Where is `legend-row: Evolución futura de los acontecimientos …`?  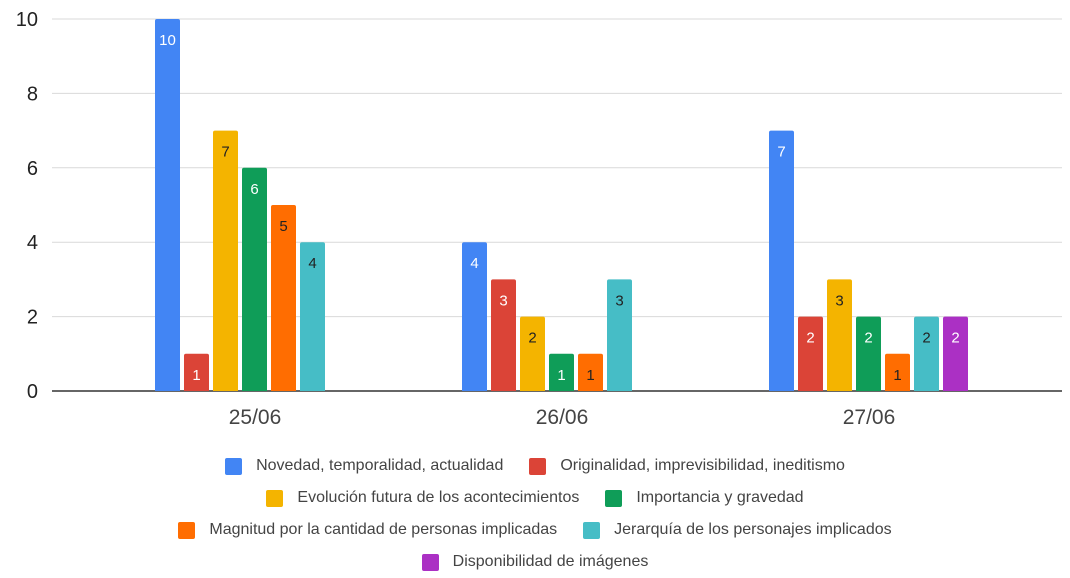
legend-row: Evolución futura de los acontecimientos … is located at coordinates (535, 498).